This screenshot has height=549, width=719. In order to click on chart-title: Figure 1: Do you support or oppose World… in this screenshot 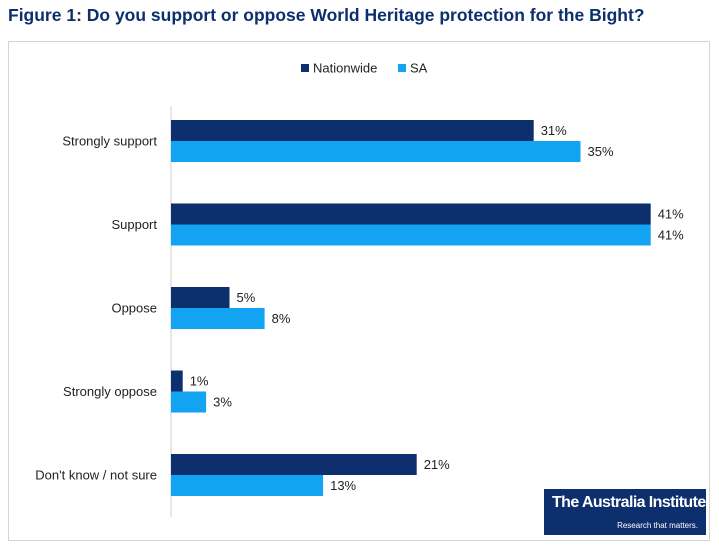, I will do `click(326, 15)`.